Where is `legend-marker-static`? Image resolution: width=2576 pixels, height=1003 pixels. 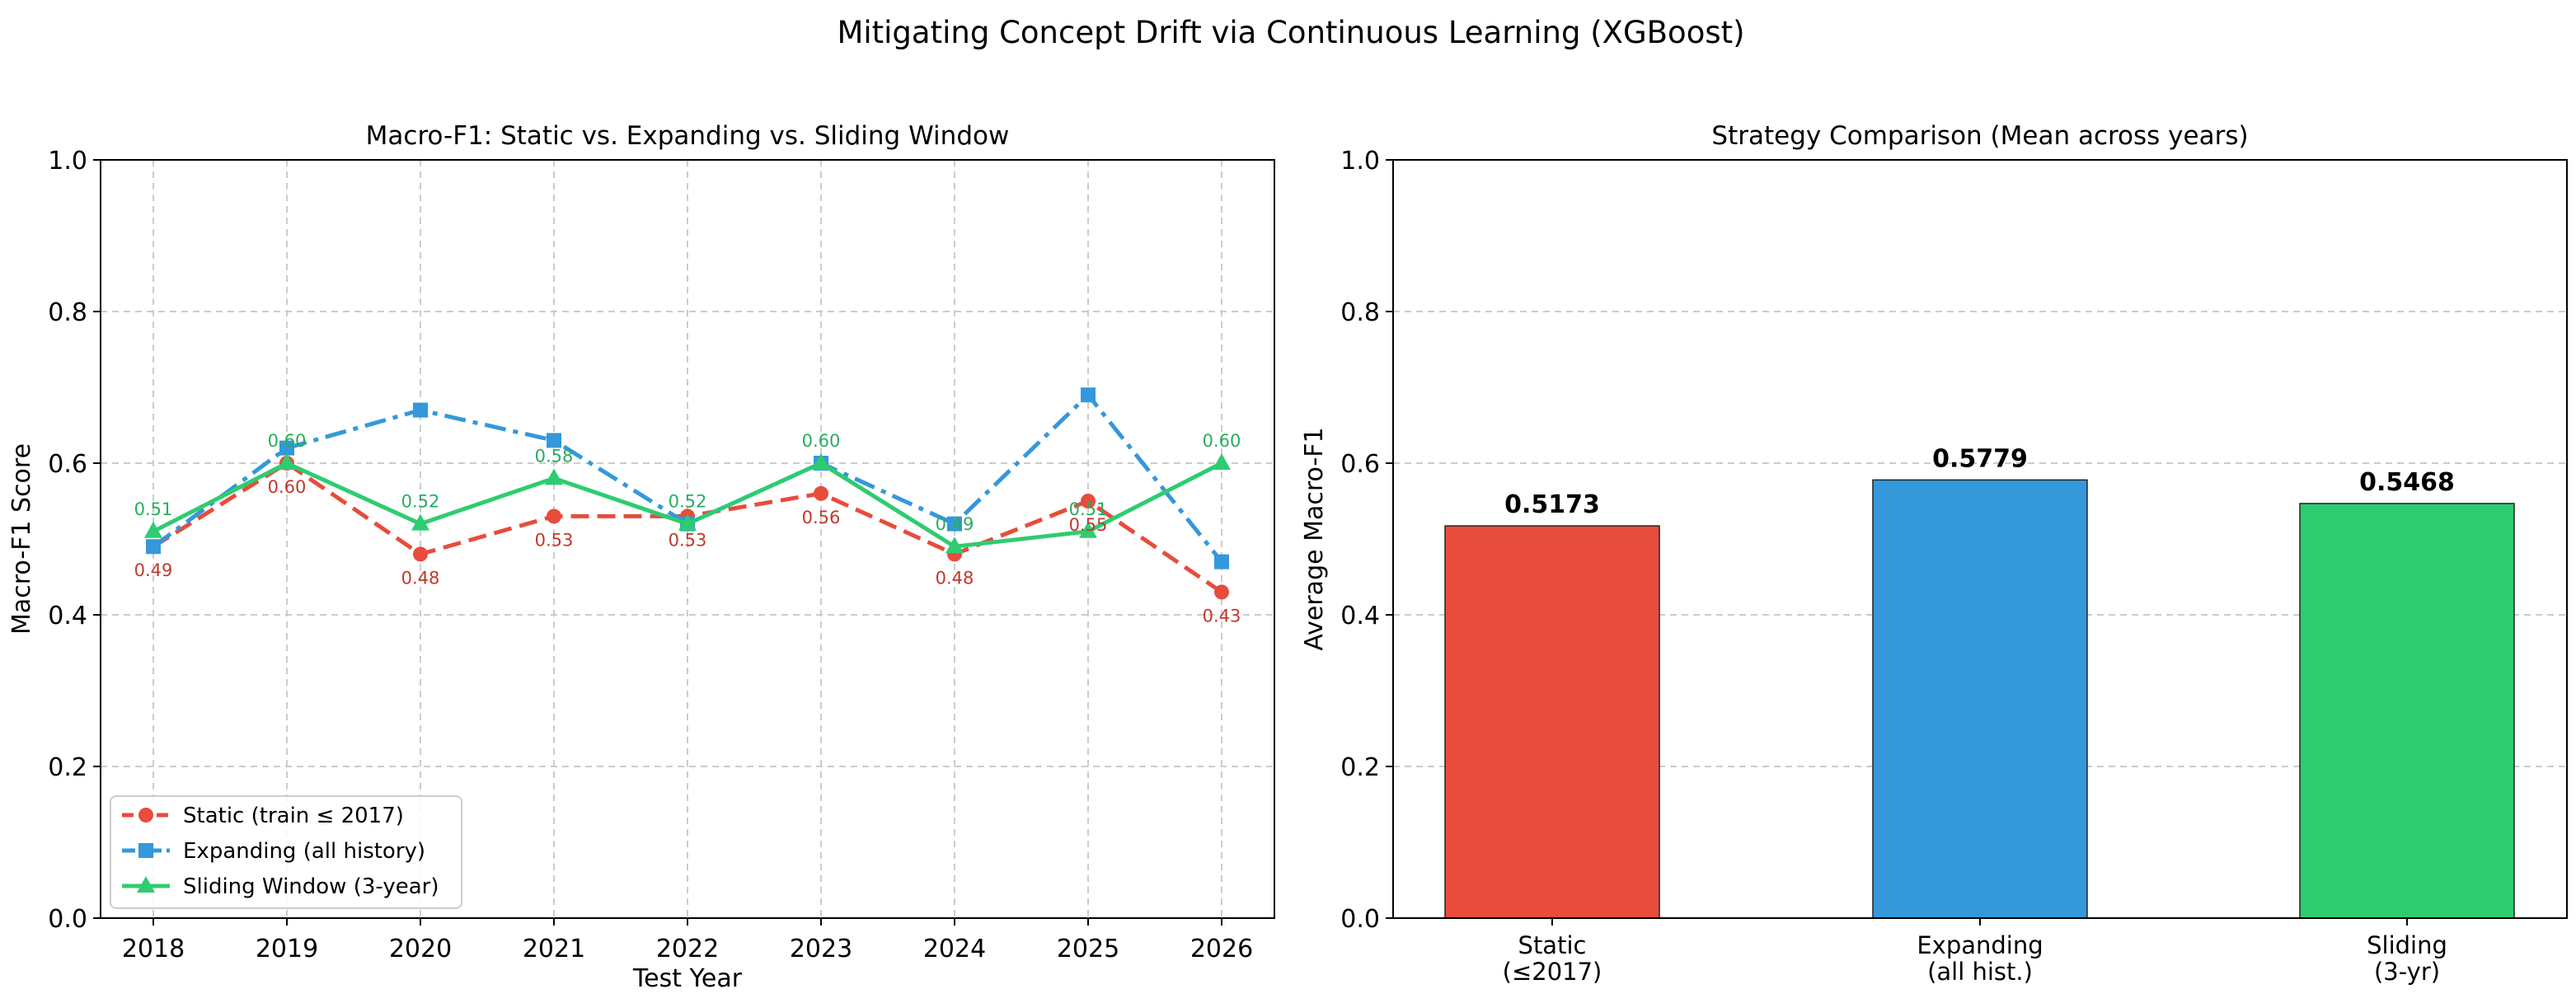 legend-marker-static is located at coordinates (146, 815).